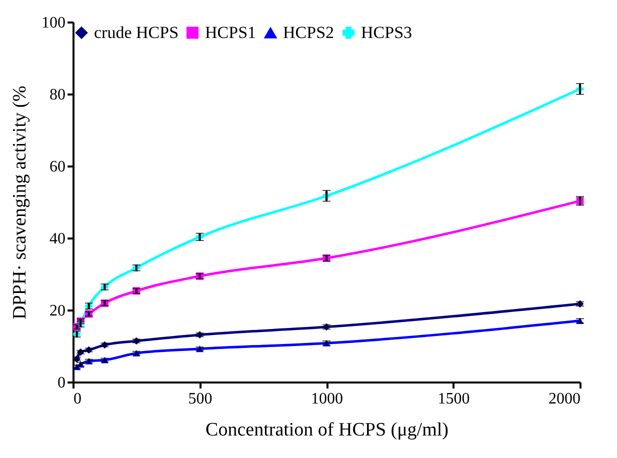  Describe the element at coordinates (78, 399) in the screenshot. I see `x-tick-label: 0` at that location.